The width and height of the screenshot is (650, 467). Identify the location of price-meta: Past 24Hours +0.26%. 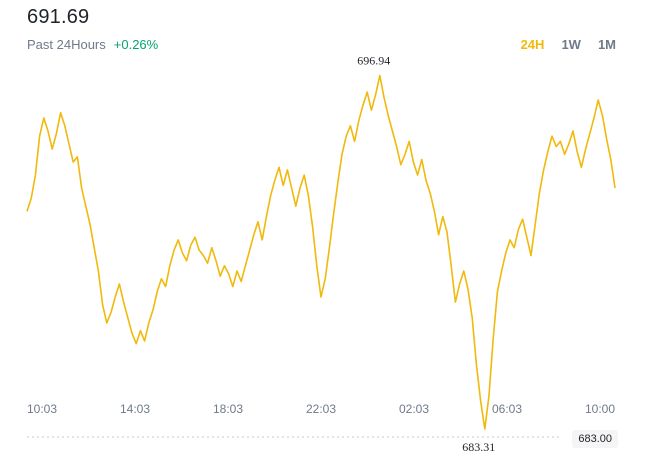
(92, 44).